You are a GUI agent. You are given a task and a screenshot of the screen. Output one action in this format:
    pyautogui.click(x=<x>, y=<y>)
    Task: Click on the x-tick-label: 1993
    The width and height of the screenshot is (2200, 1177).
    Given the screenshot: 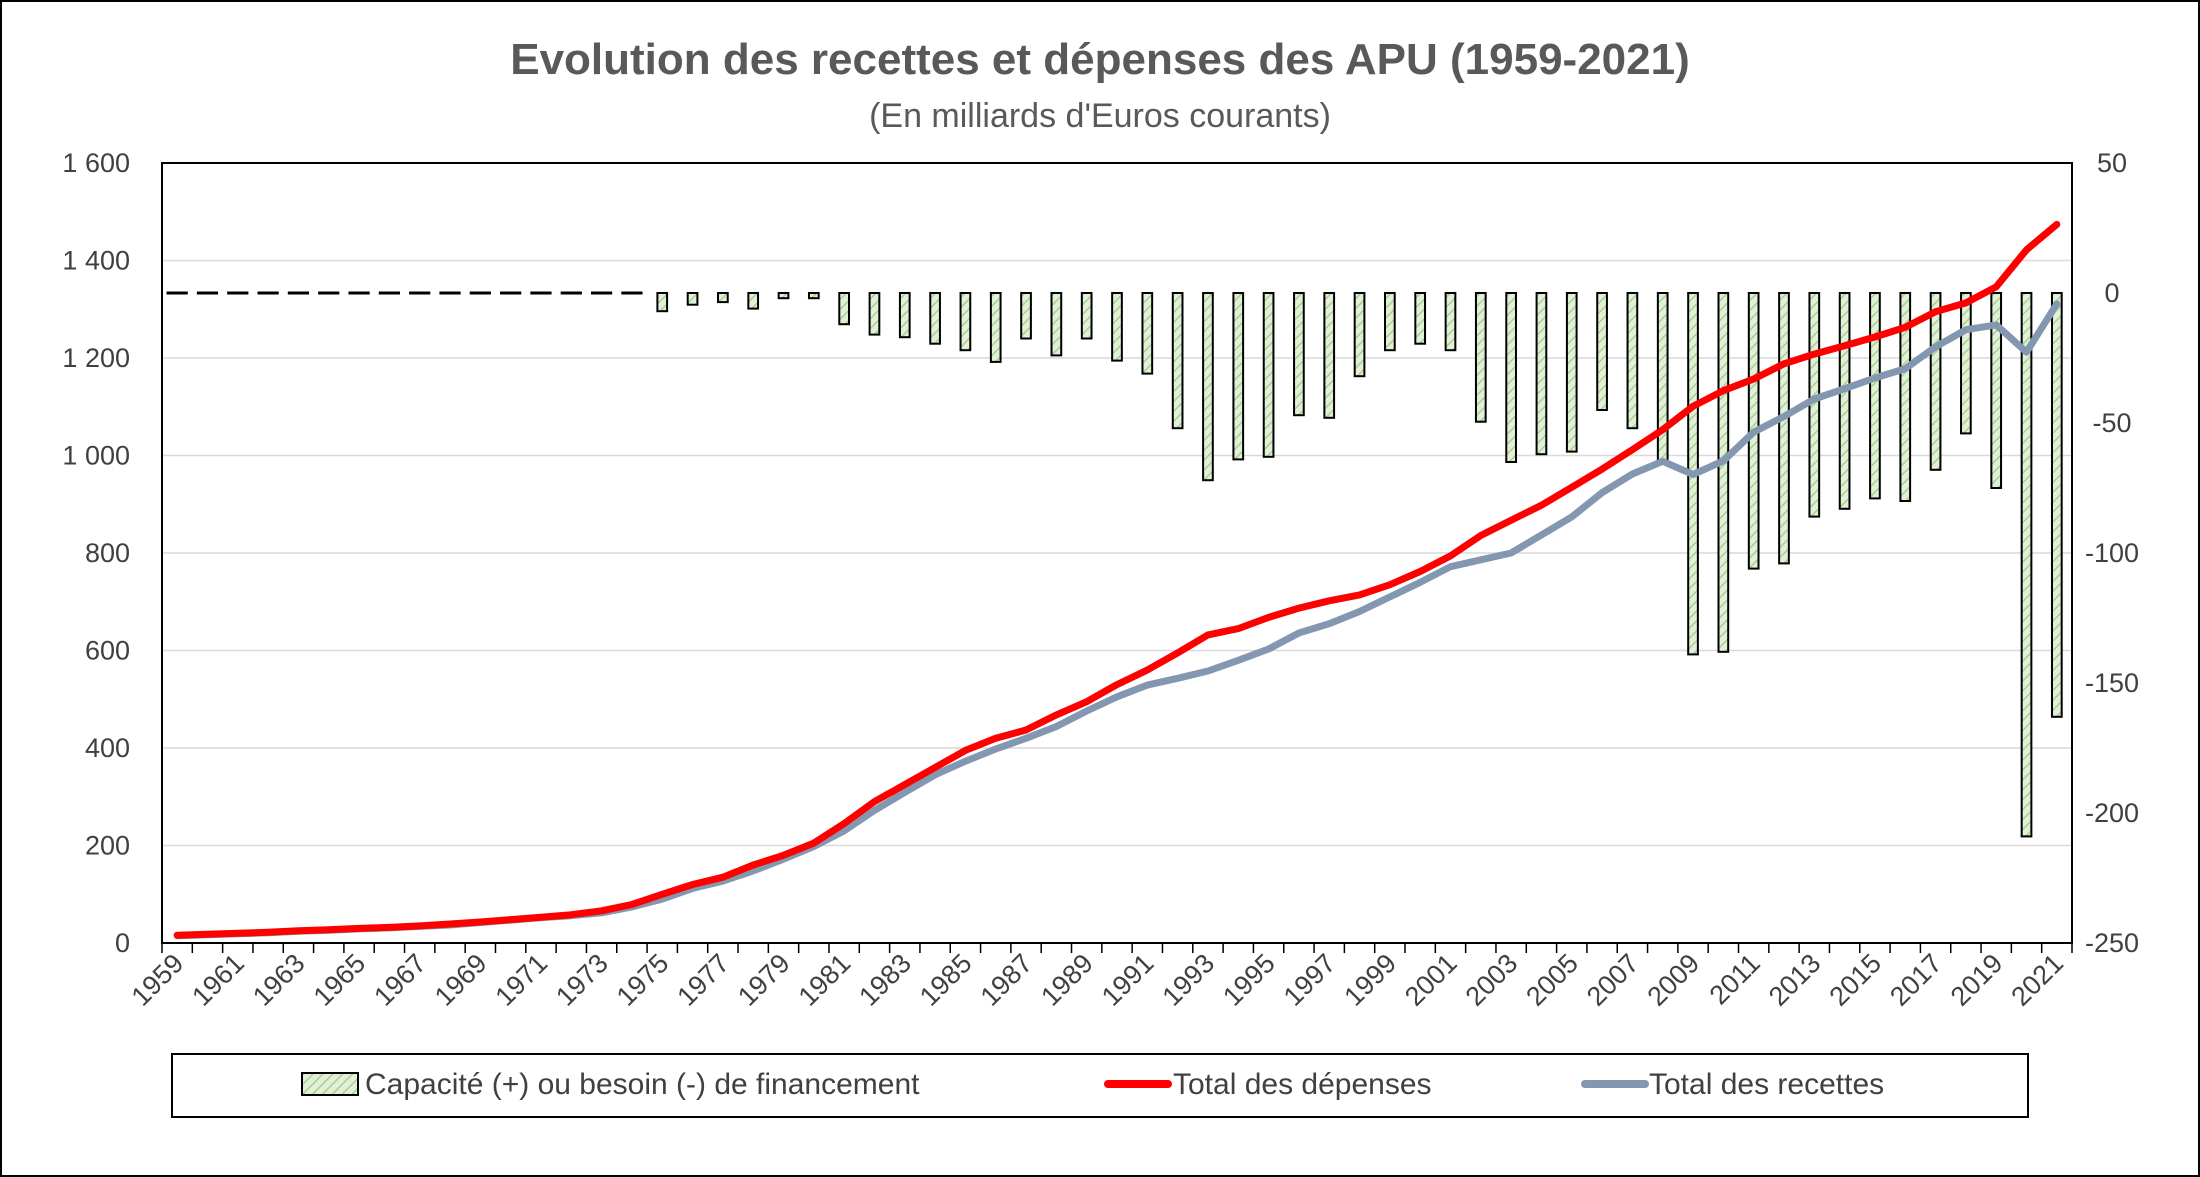 What is the action you would take?
    pyautogui.click(x=1189, y=980)
    